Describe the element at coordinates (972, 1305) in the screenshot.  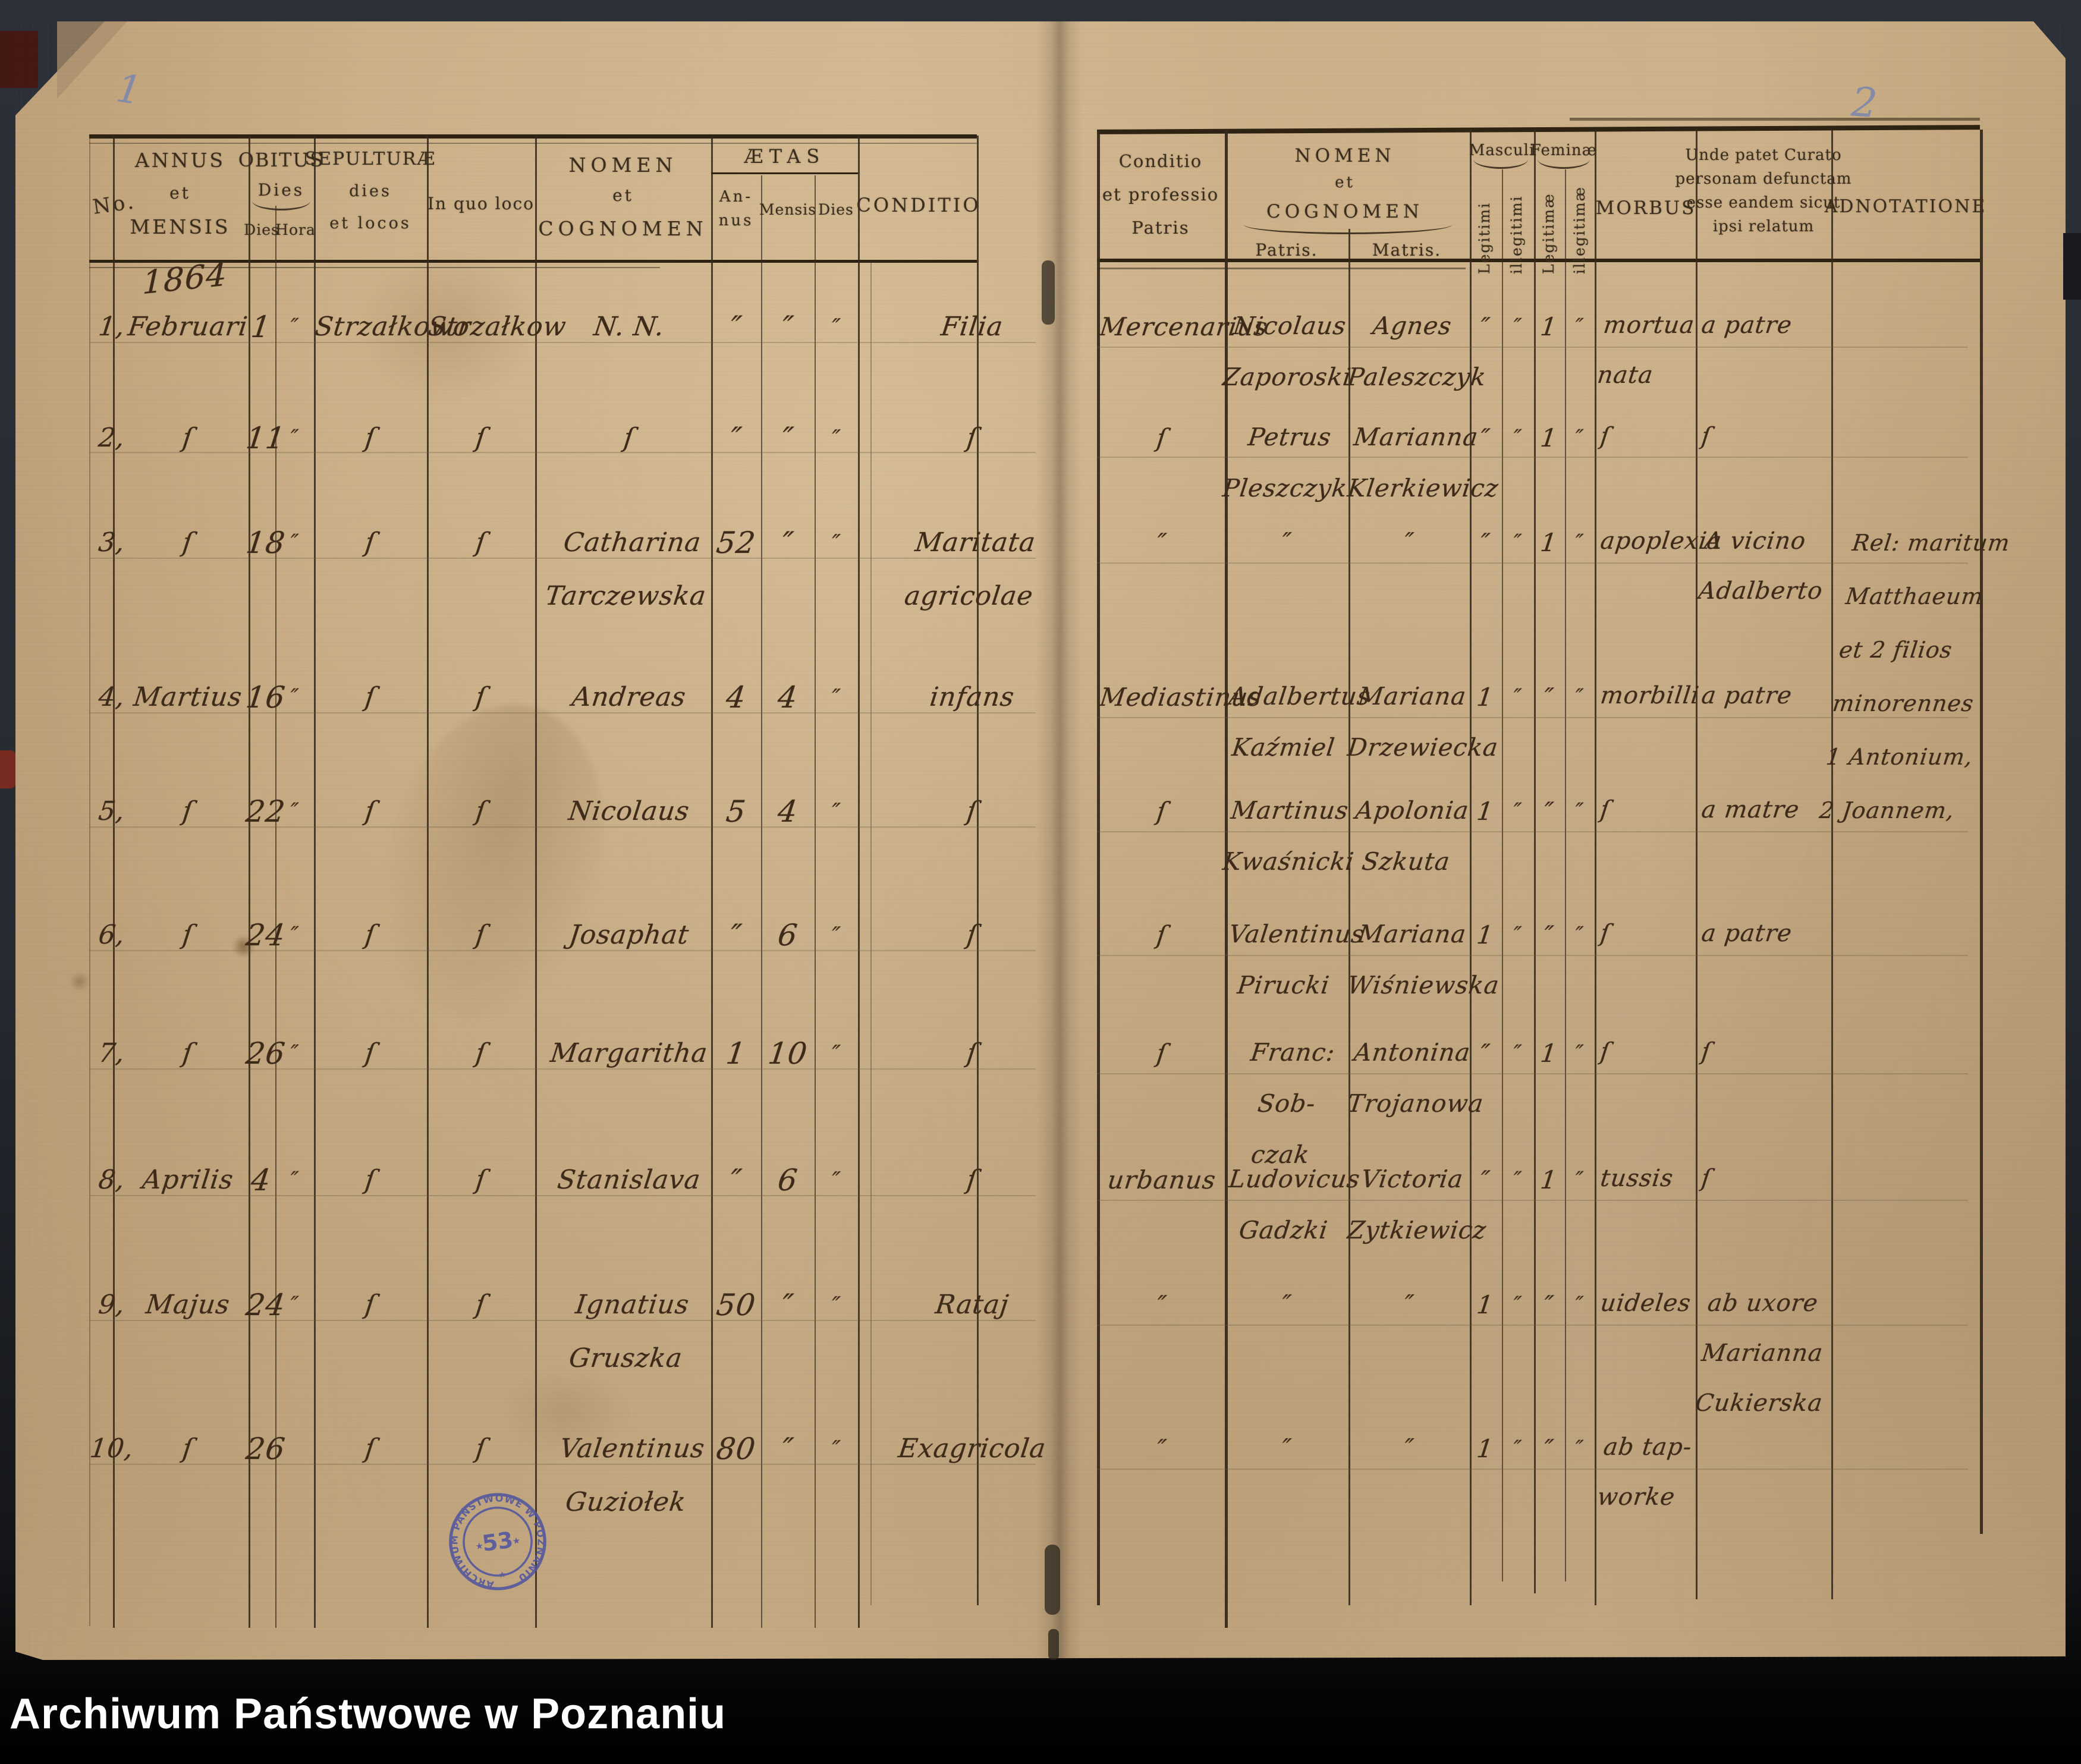
I see `cell-conditio: Rataj` at that location.